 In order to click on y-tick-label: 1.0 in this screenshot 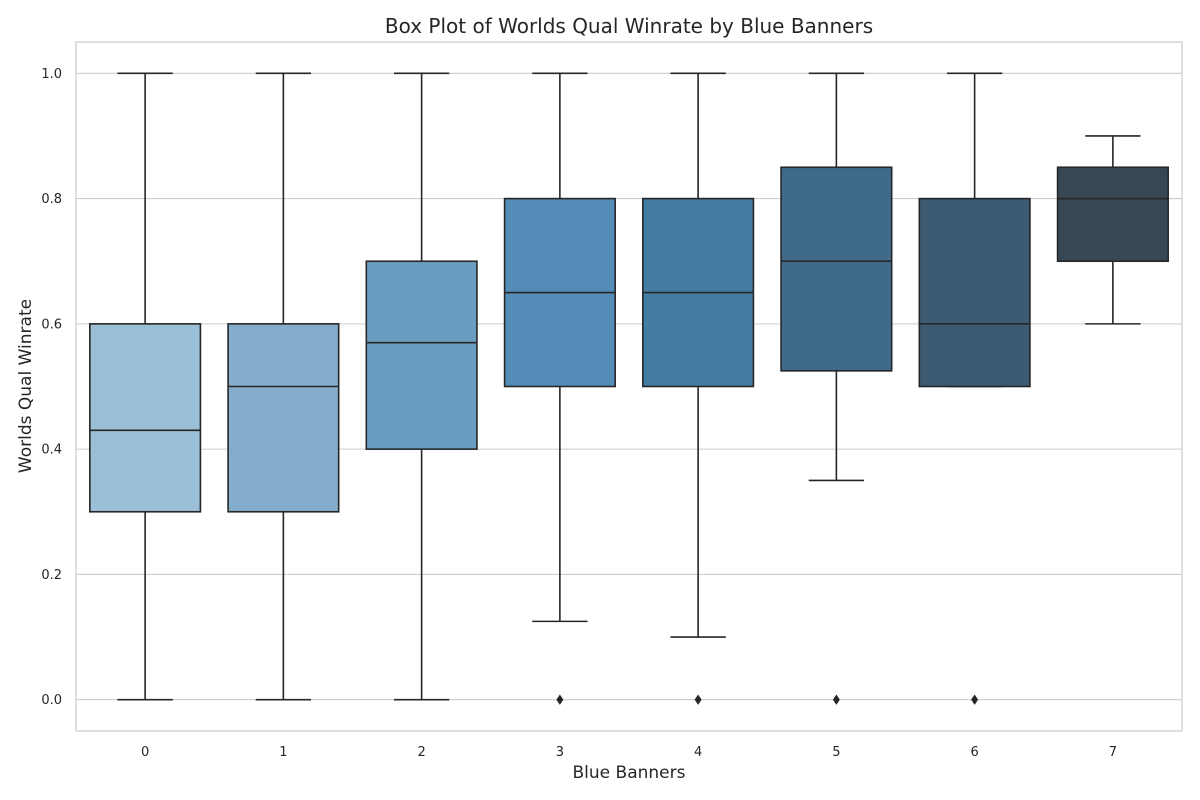, I will do `click(51, 74)`.